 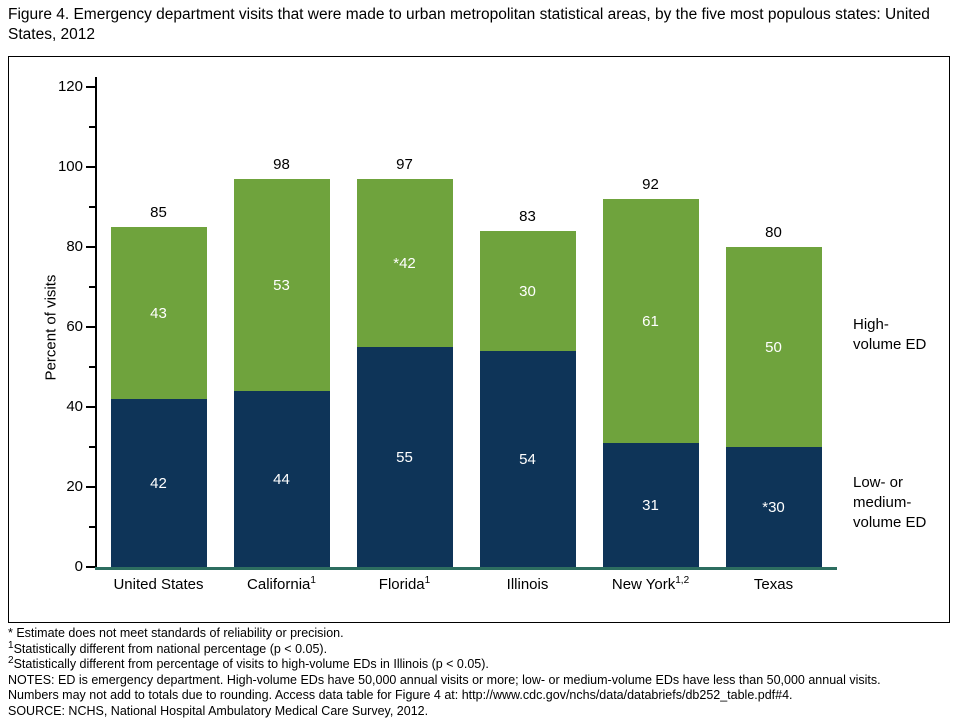 What do you see at coordinates (773, 584) in the screenshot?
I see `x-axis-category-label: Texas` at bounding box center [773, 584].